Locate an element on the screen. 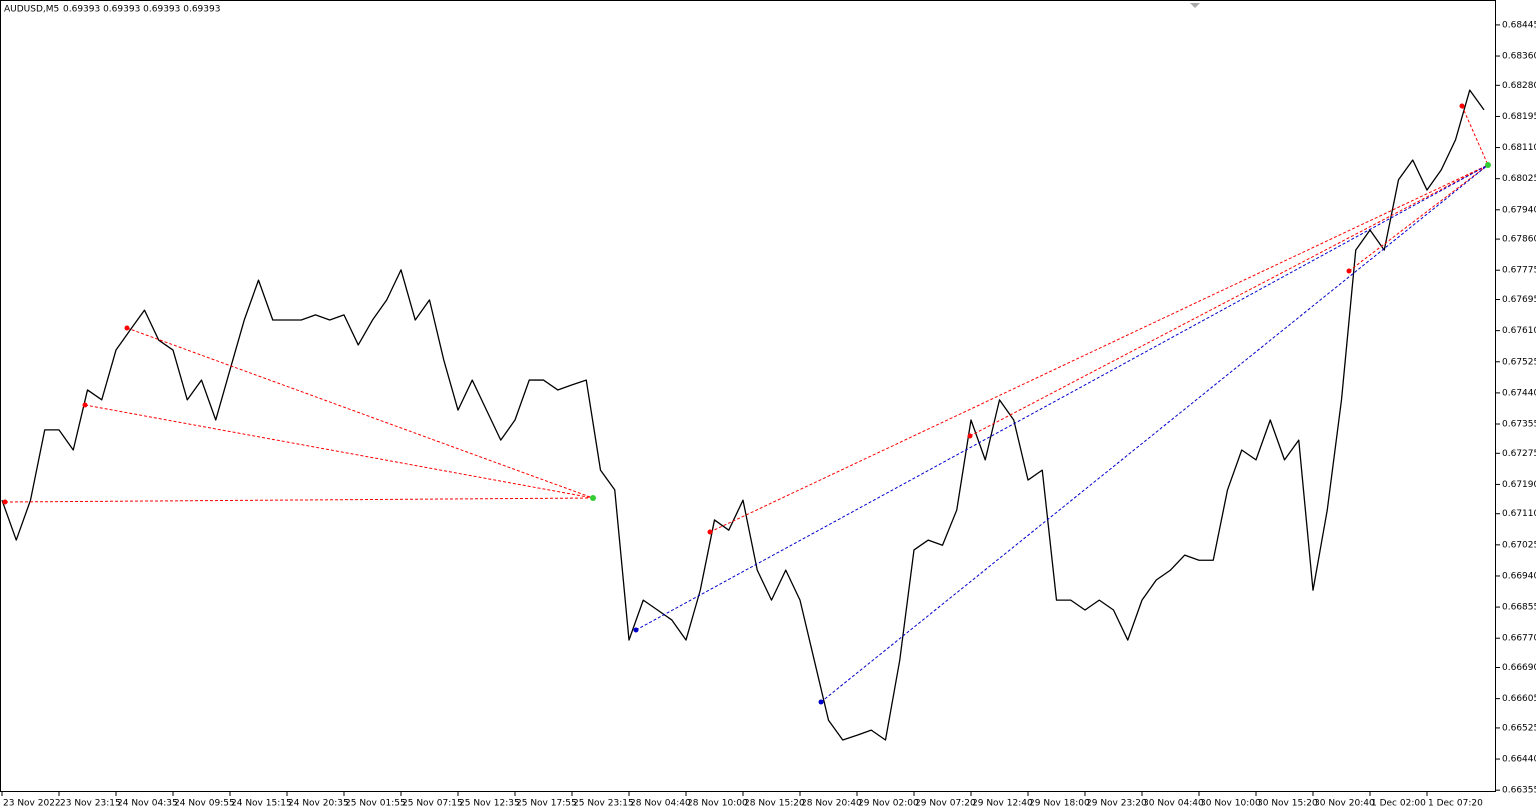  x-tick-label: 30 Nov 20:40 is located at coordinates (1344, 804).